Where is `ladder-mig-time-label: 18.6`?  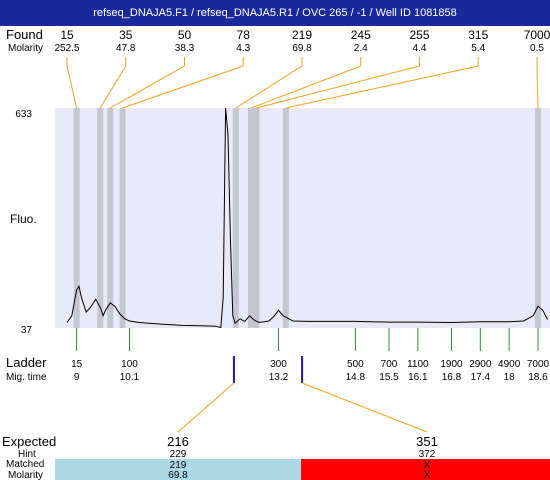 ladder-mig-time-label: 18.6 is located at coordinates (538, 377).